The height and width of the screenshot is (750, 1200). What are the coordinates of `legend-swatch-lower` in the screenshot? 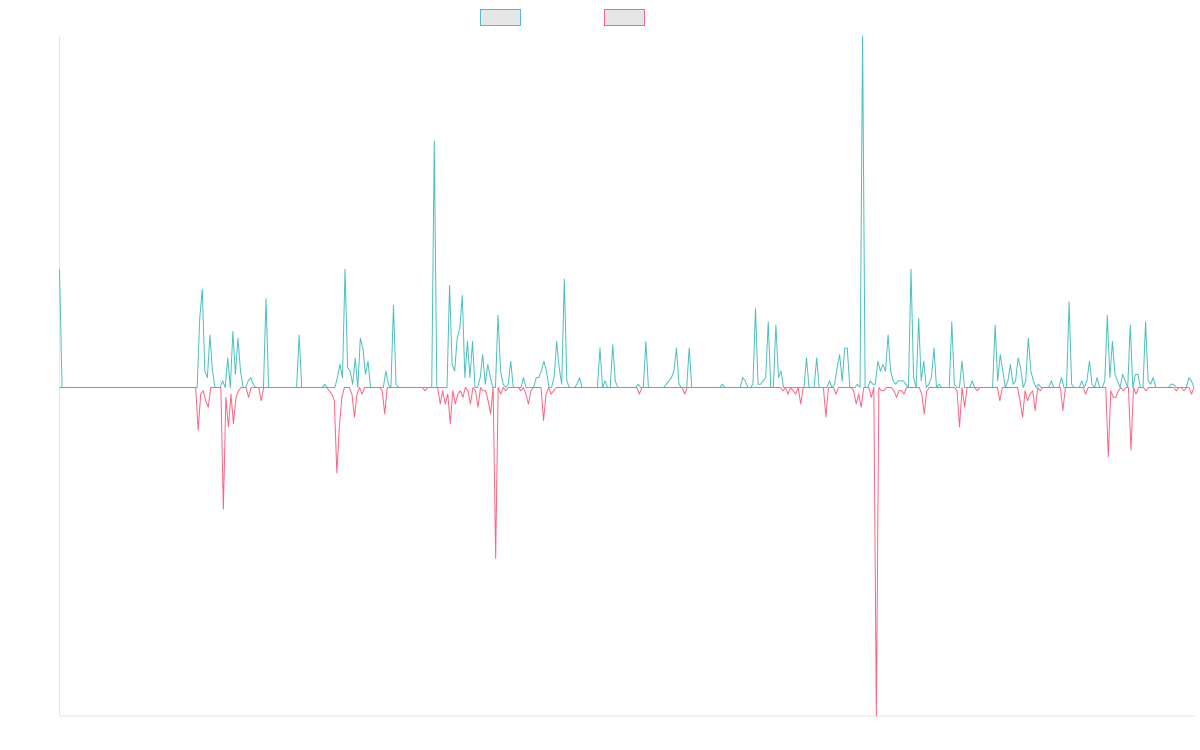 It's located at (624, 17).